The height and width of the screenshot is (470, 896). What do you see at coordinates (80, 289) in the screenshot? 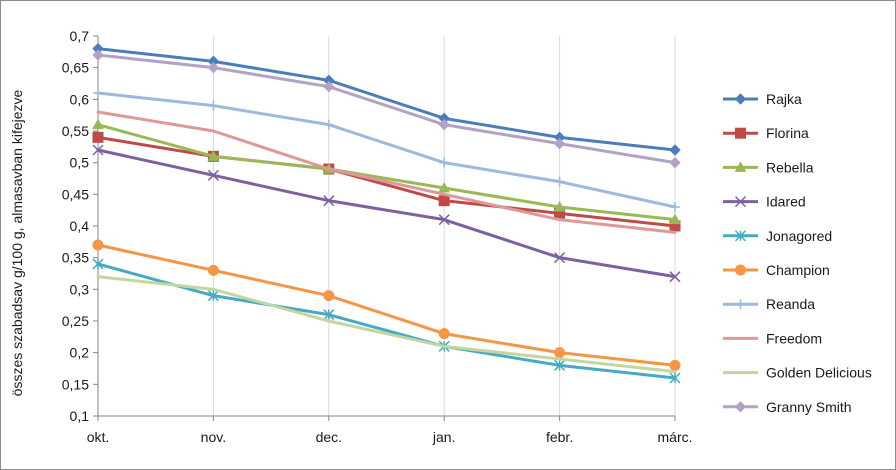
I see `y-tick-label: 0,3` at bounding box center [80, 289].